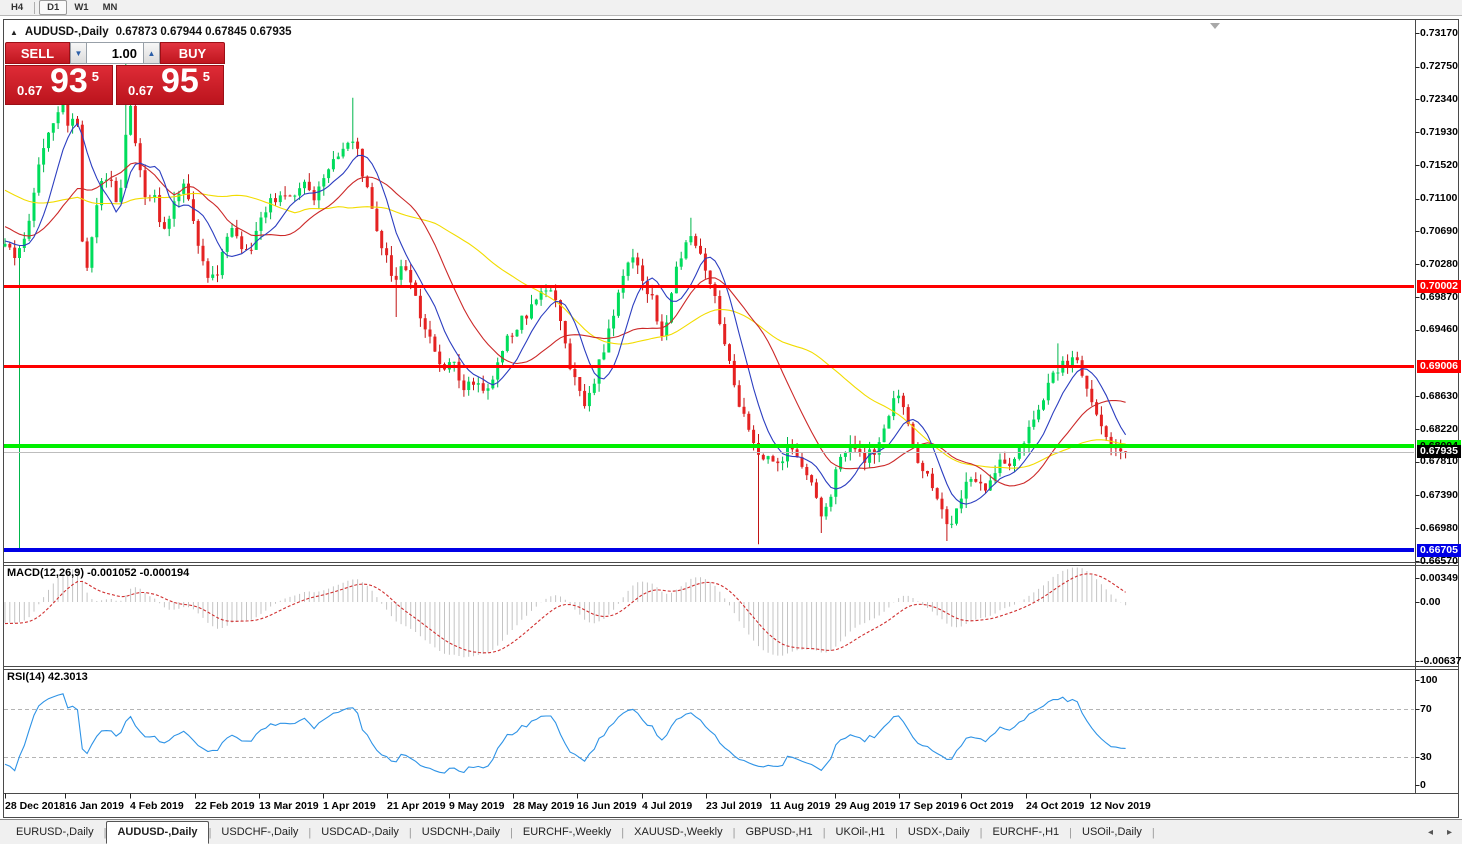 Image resolution: width=1462 pixels, height=844 pixels. Describe the element at coordinates (929, 806) in the screenshot. I see `date-tick-label: 17 Sep 2019` at that location.